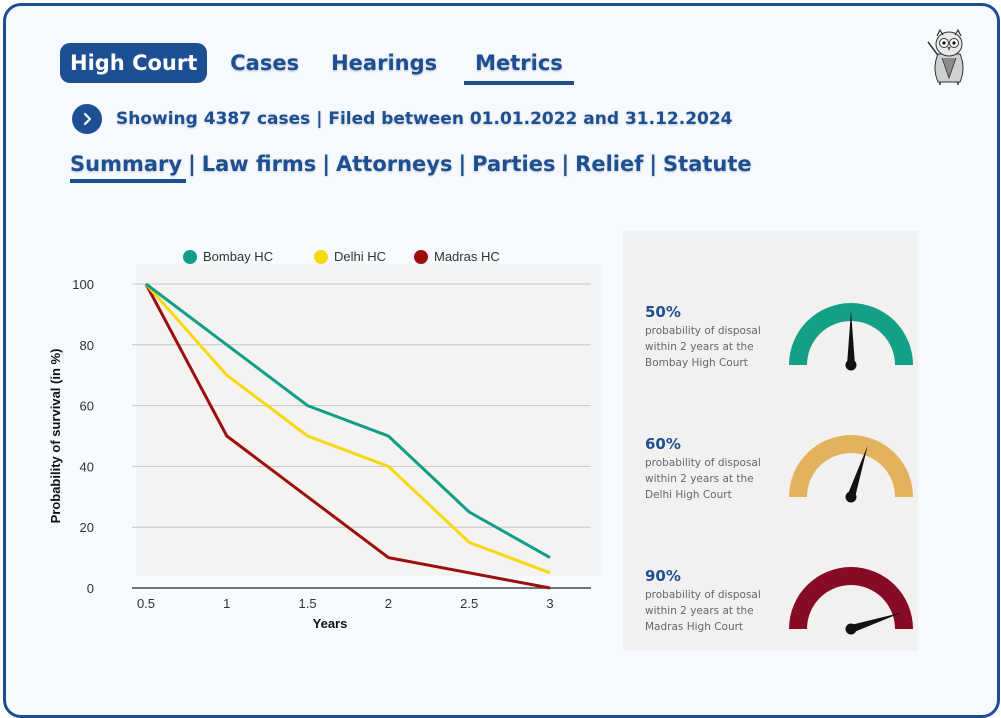 The image size is (1001, 718). I want to click on gauge-percent: 90%, so click(663, 576).